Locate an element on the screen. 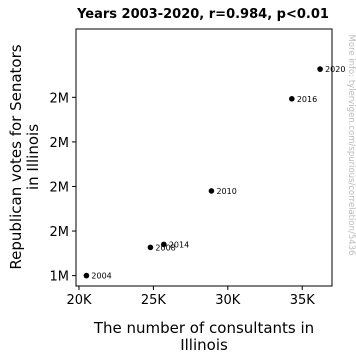  data-point-label: 2008 is located at coordinates (165, 247).